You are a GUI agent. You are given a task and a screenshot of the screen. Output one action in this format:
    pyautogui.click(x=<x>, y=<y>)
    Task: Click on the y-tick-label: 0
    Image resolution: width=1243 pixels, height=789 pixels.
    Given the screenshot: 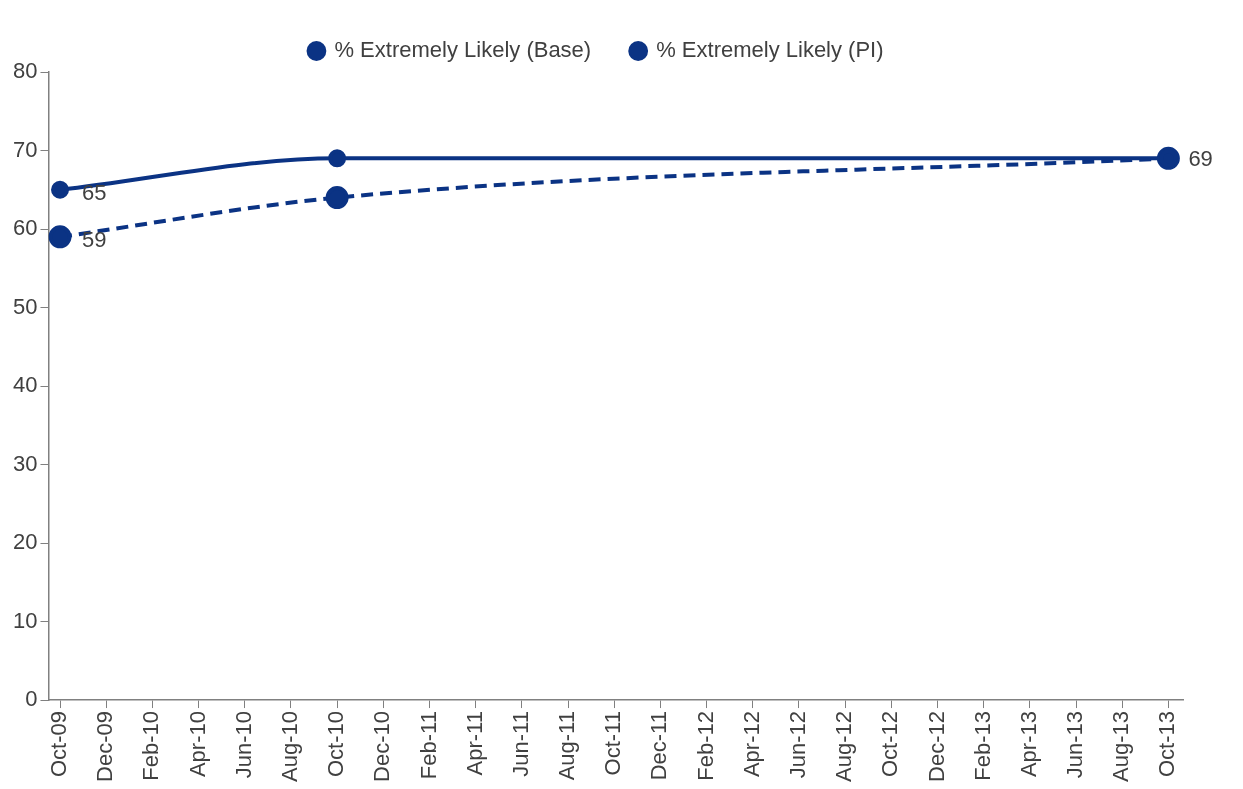 What is the action you would take?
    pyautogui.click(x=31, y=699)
    